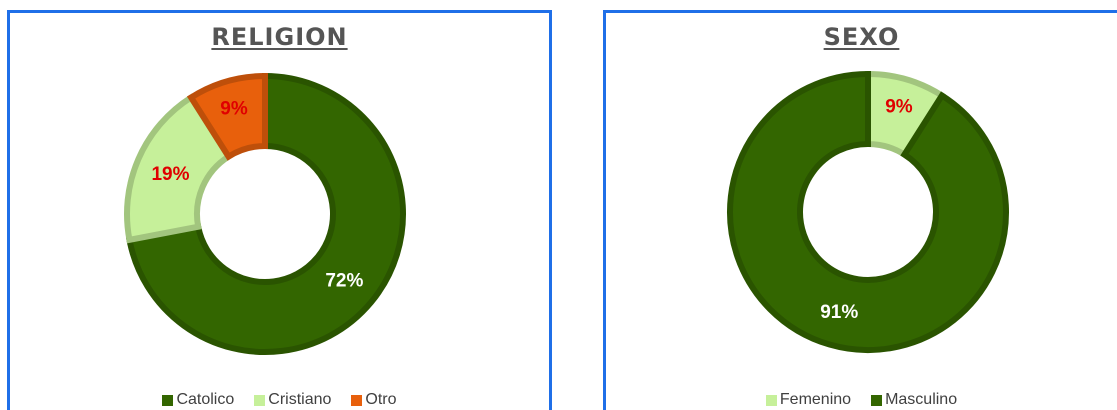 This screenshot has height=410, width=1117. I want to click on slice-cristiano, so click(178, 168).